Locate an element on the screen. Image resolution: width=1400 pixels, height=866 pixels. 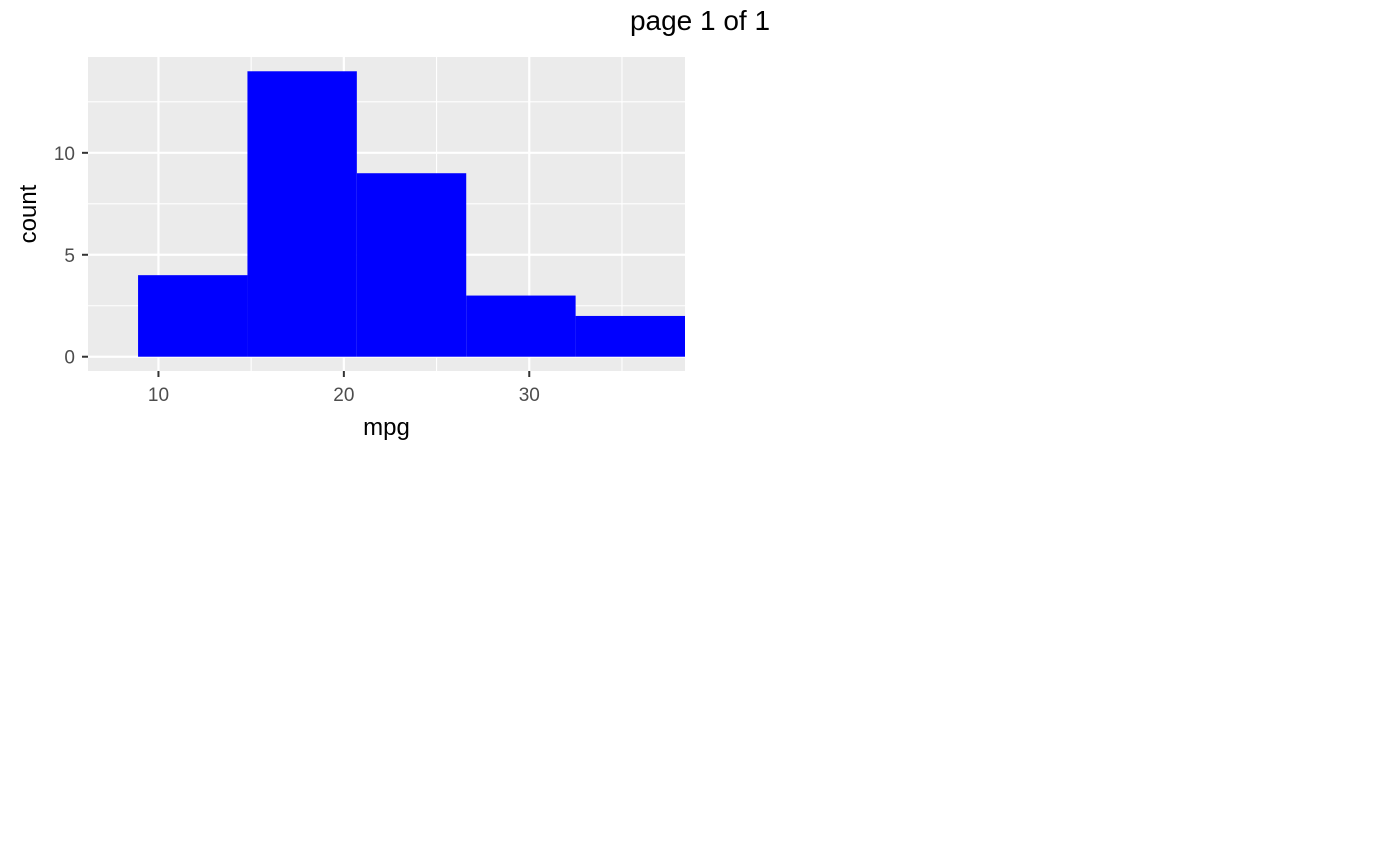
x-tick-label: 10 is located at coordinates (158, 395).